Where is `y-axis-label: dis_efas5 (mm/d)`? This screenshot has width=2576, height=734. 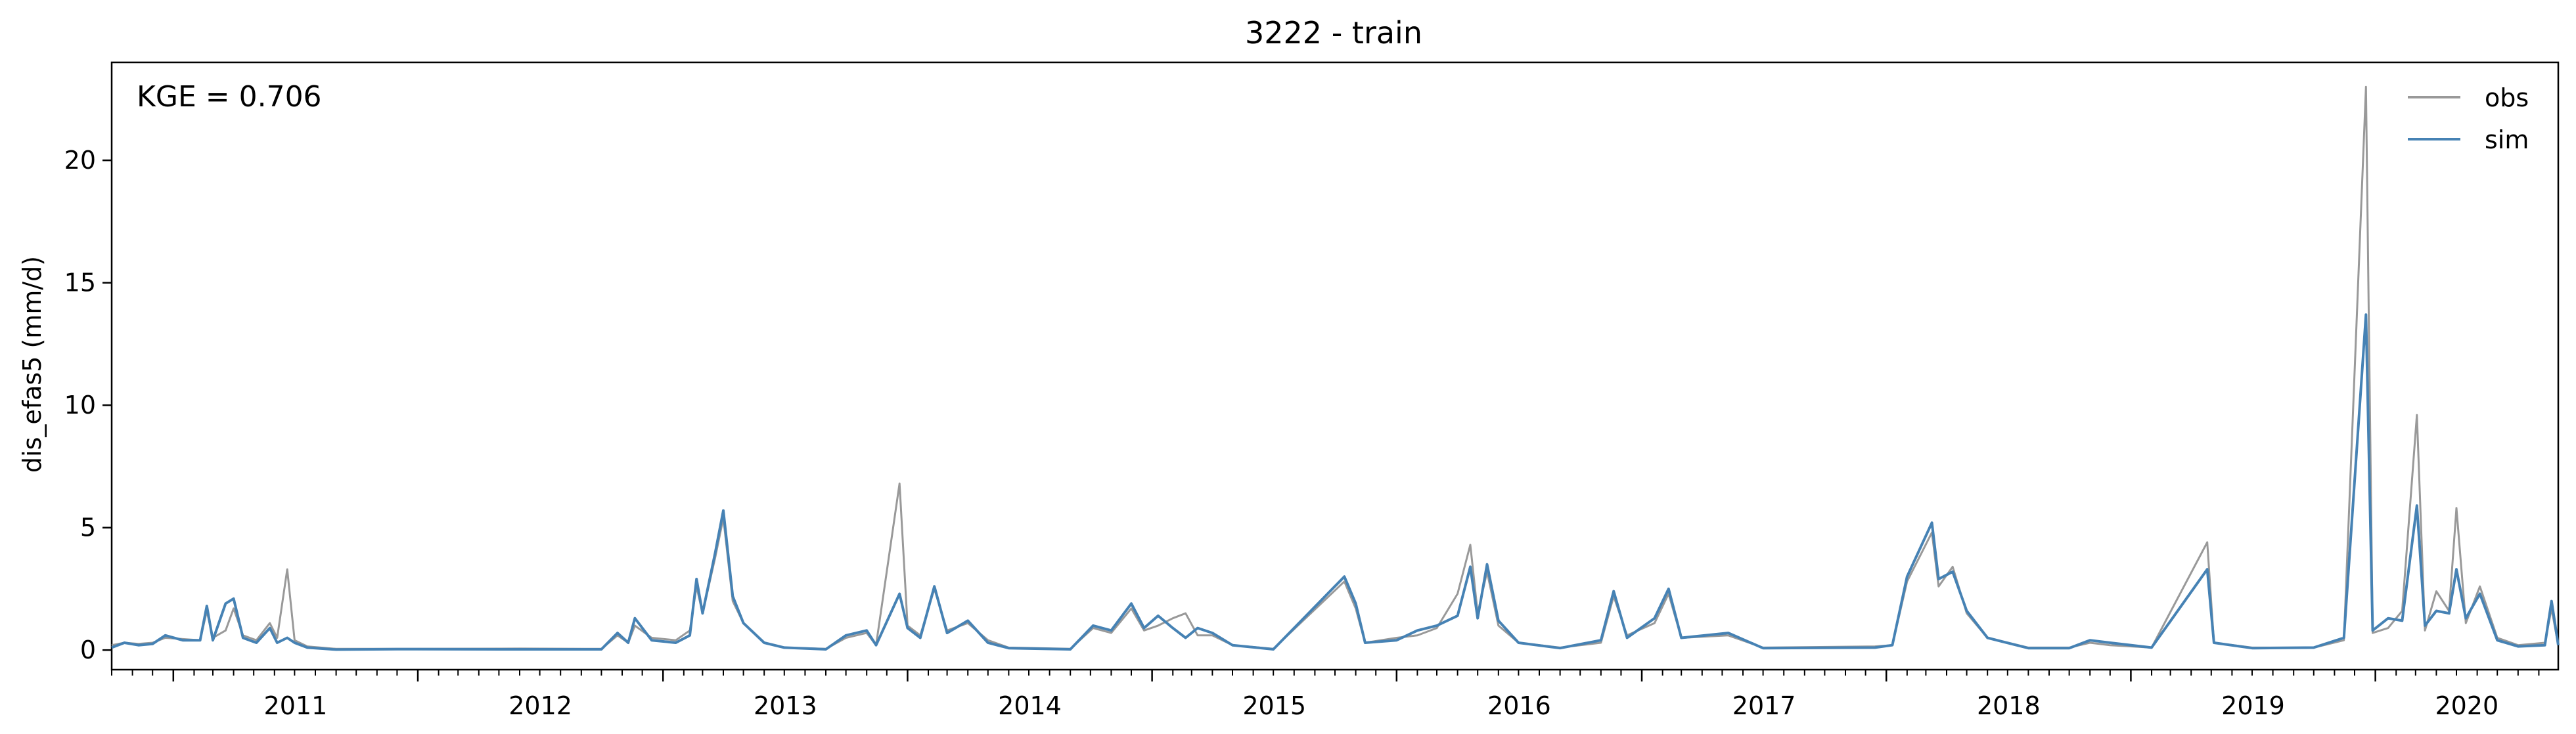
y-axis-label: dis_efas5 (mm/d) is located at coordinates (32, 364).